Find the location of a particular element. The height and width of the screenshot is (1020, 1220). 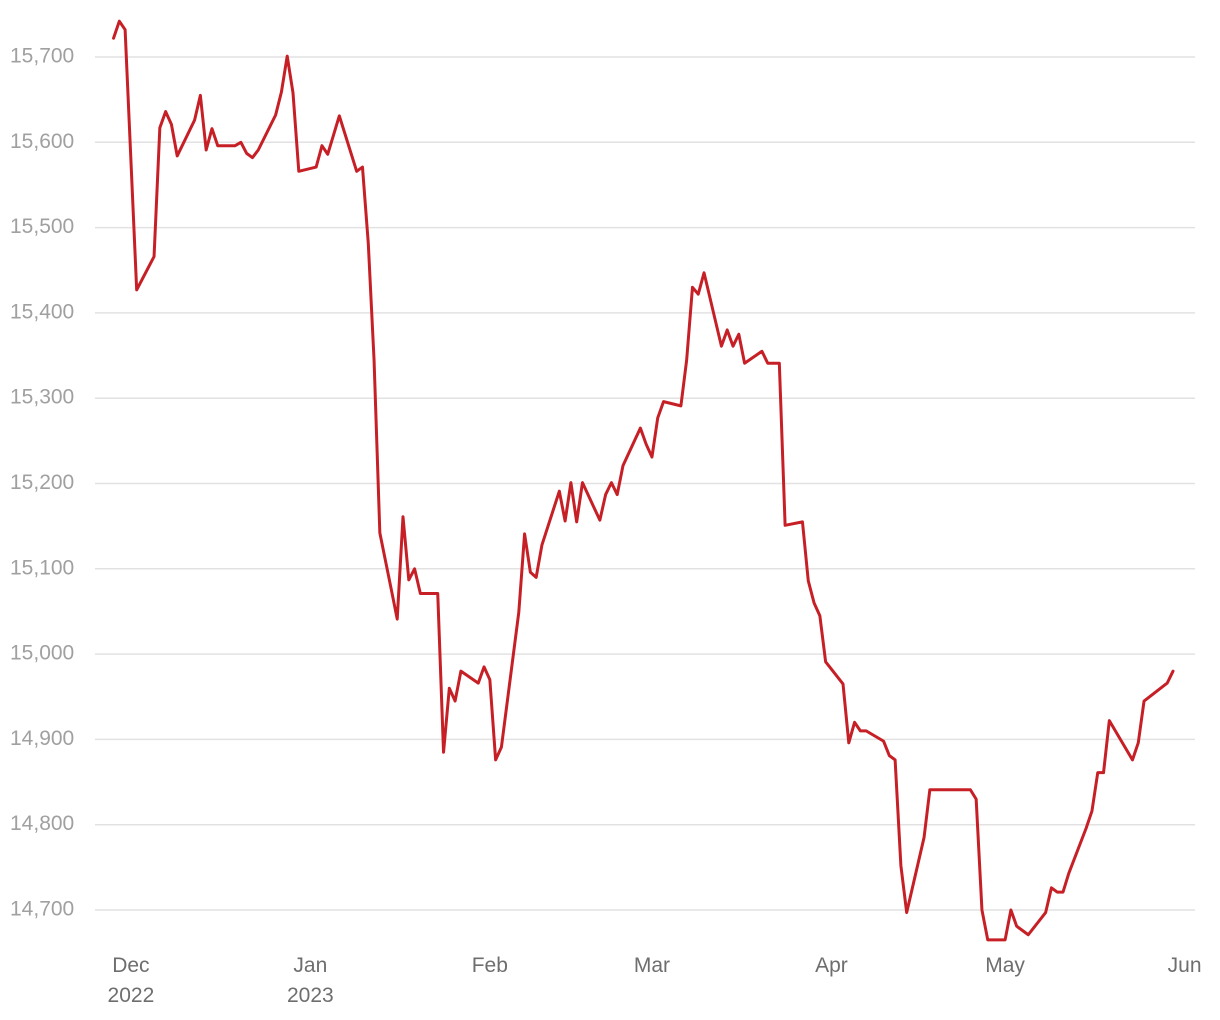

y-tick-label: 14,800 is located at coordinates (42, 823).